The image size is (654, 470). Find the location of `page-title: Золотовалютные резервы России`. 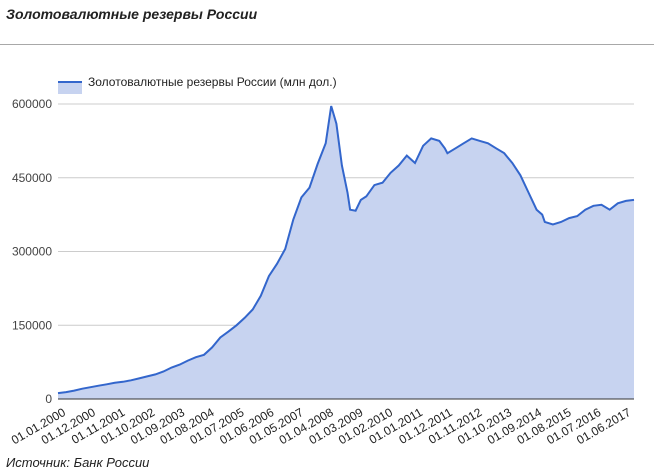

page-title: Золотовалютные резервы России is located at coordinates (132, 14).